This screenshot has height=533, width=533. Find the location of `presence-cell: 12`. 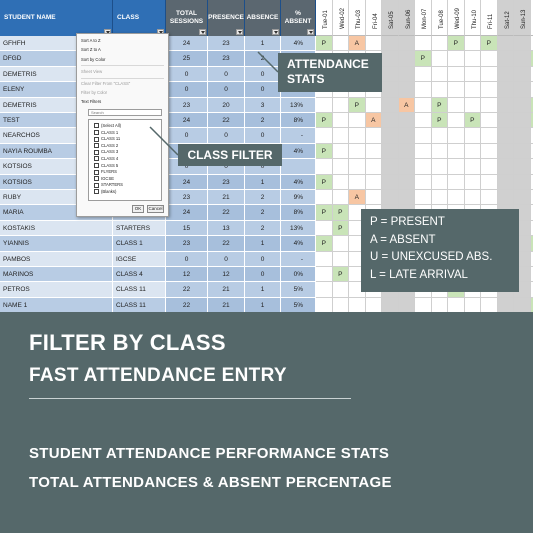

presence-cell: 12 is located at coordinates (226, 275).